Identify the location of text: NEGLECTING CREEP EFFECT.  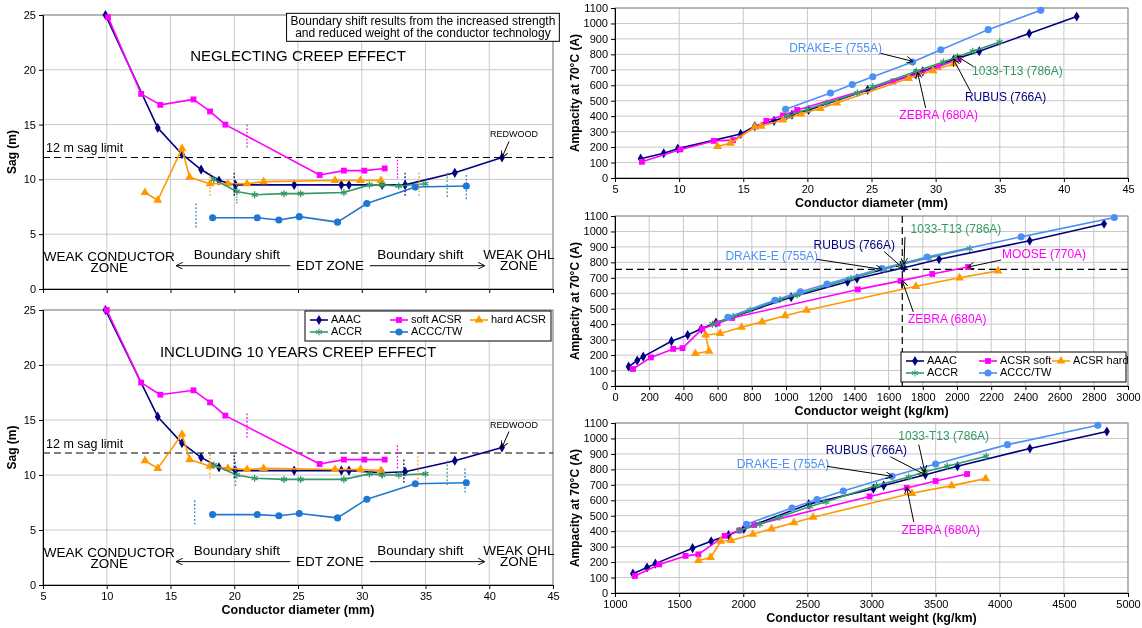
(298, 56).